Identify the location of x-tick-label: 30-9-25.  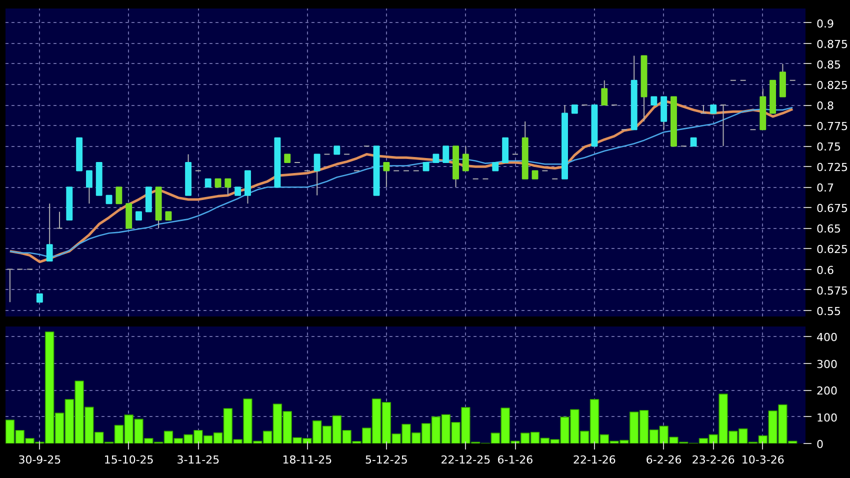
(40, 460).